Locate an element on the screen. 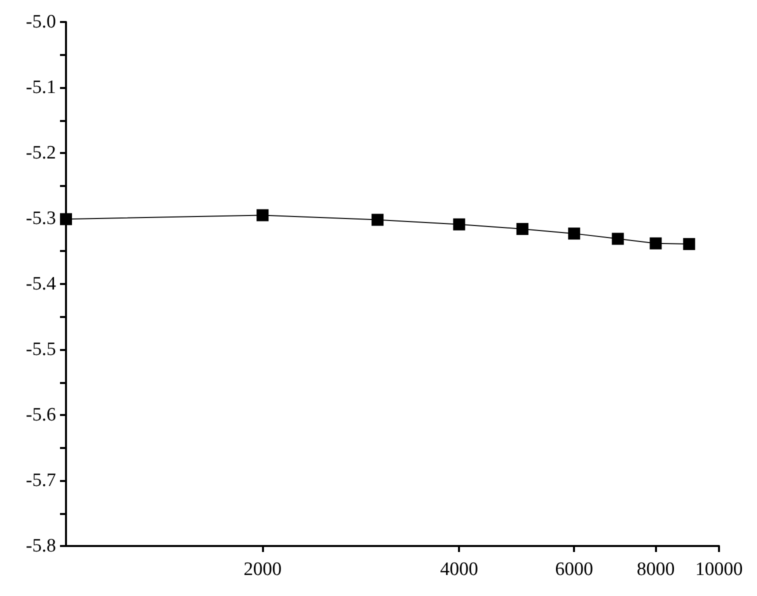 The image size is (757, 596). y-tick-label: -5.2 is located at coordinates (41, 153).